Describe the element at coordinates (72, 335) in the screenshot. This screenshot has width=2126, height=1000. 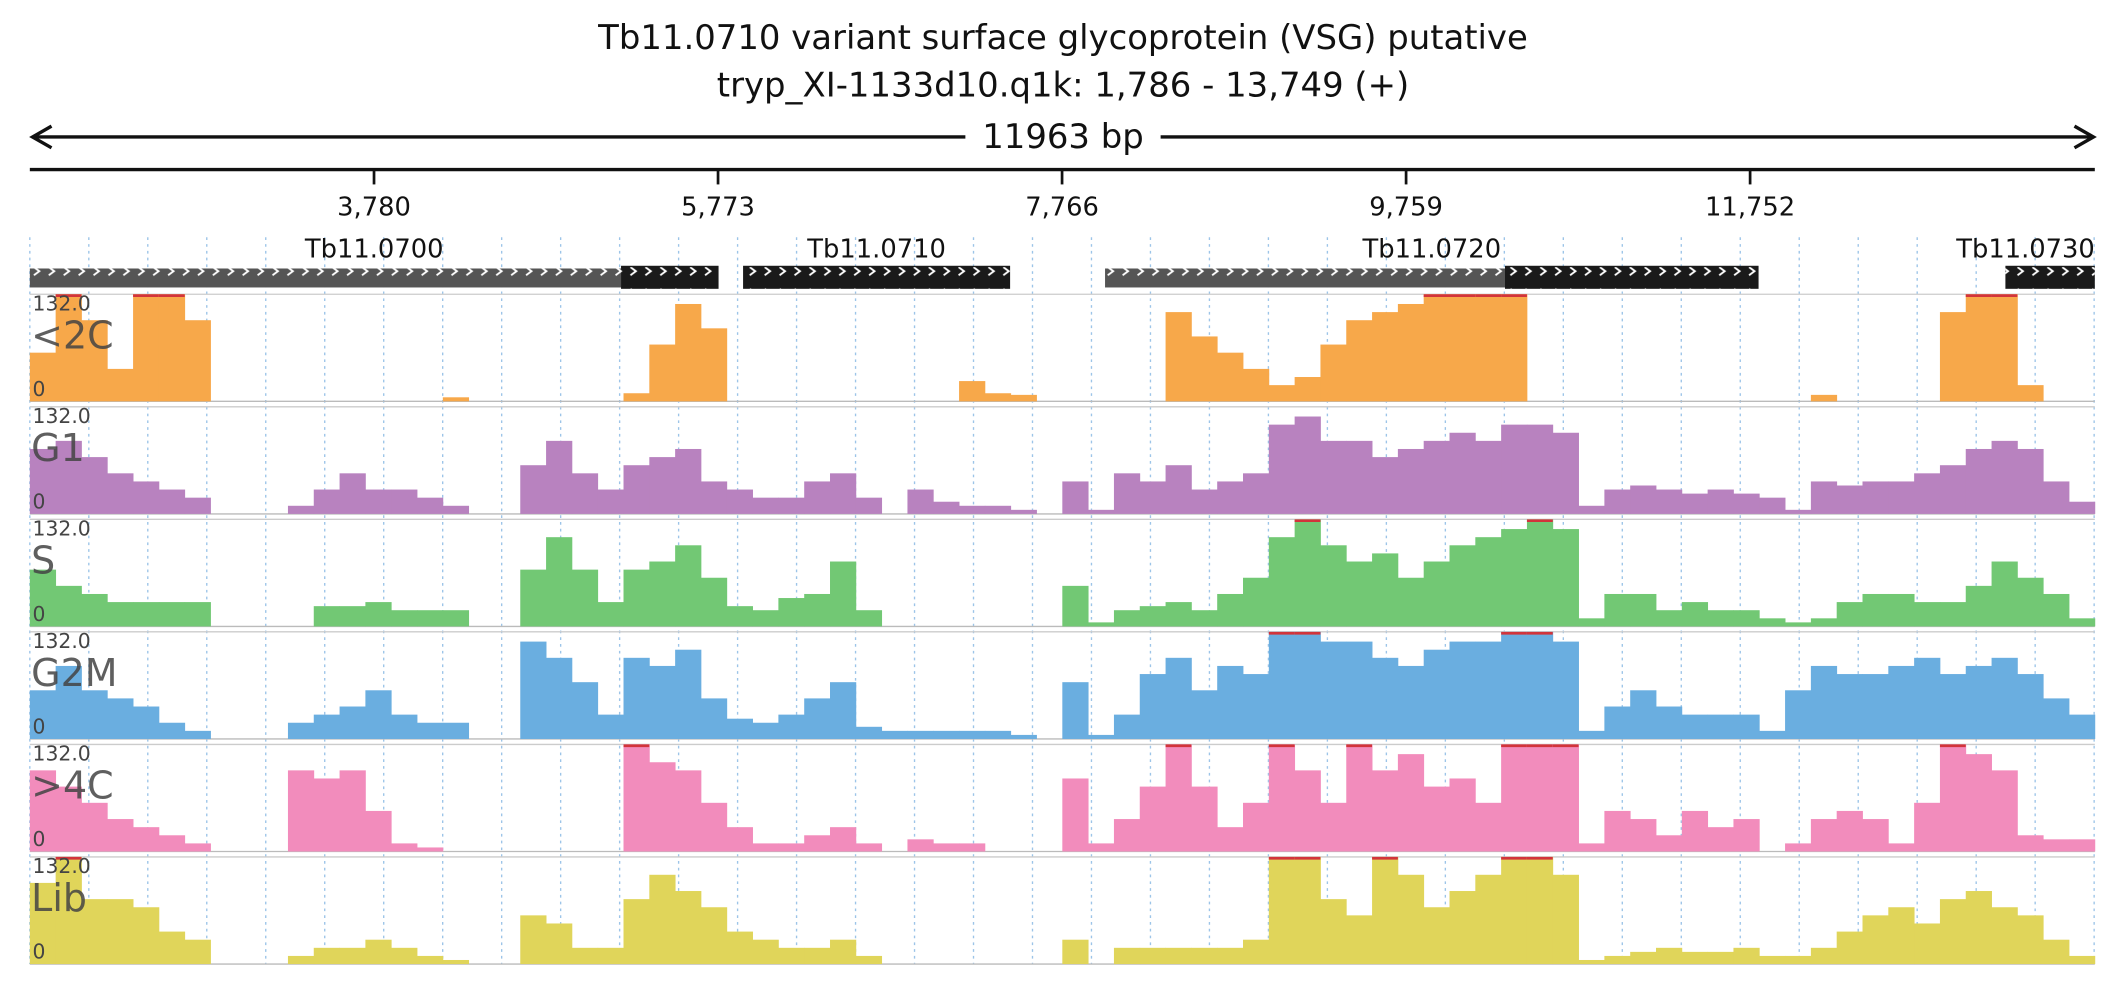
I see `track-name: <2C` at that location.